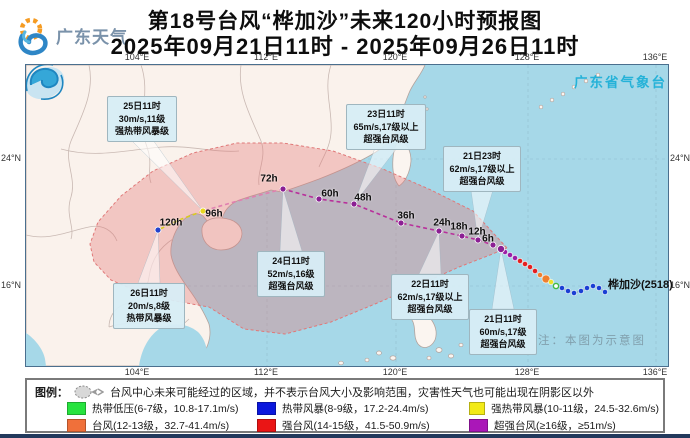  Describe the element at coordinates (291, 261) in the screenshot. I see `callout-line: 24日11时` at that location.